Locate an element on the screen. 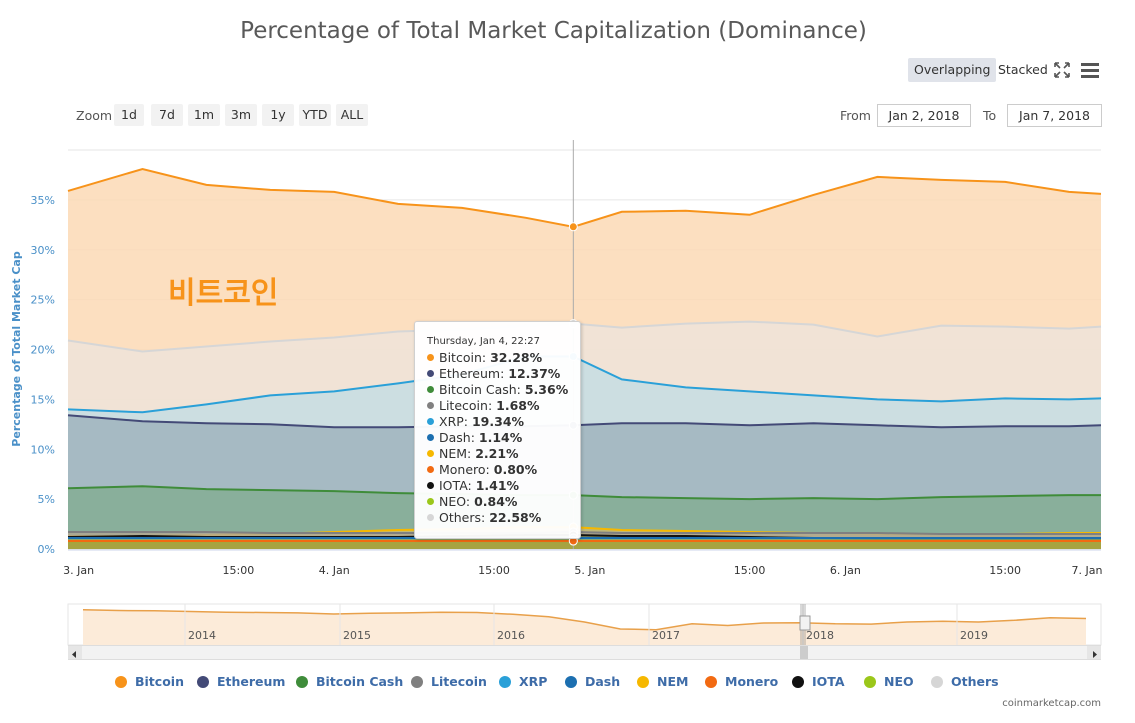 The height and width of the screenshot is (723, 1135). tooltip-series-name: XRP: is located at coordinates (455, 421).